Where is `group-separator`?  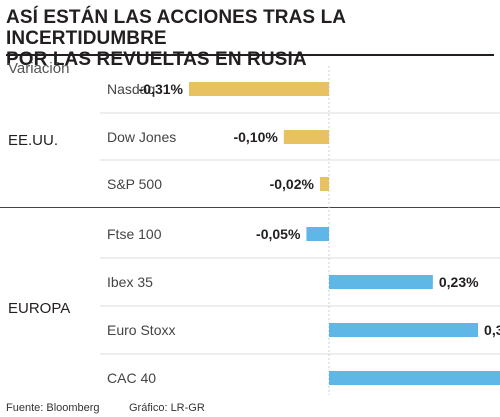
group-separator is located at coordinates (250, 207).